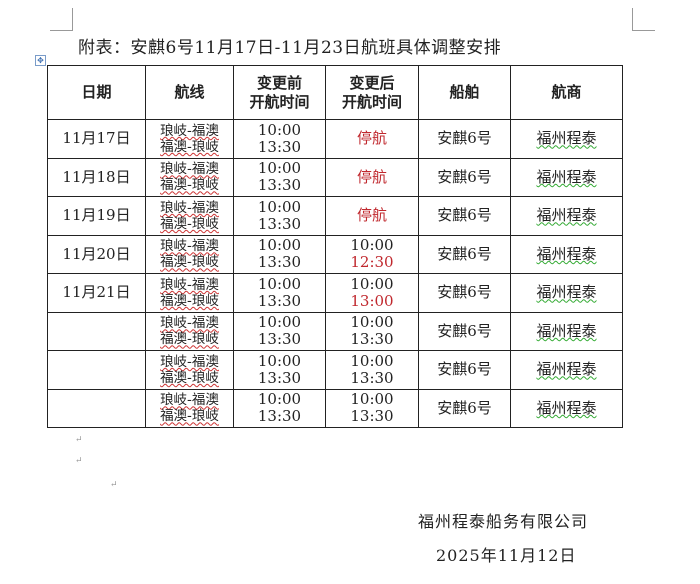  Describe the element at coordinates (464, 92) in the screenshot. I see `header-ship: 船舶` at that location.